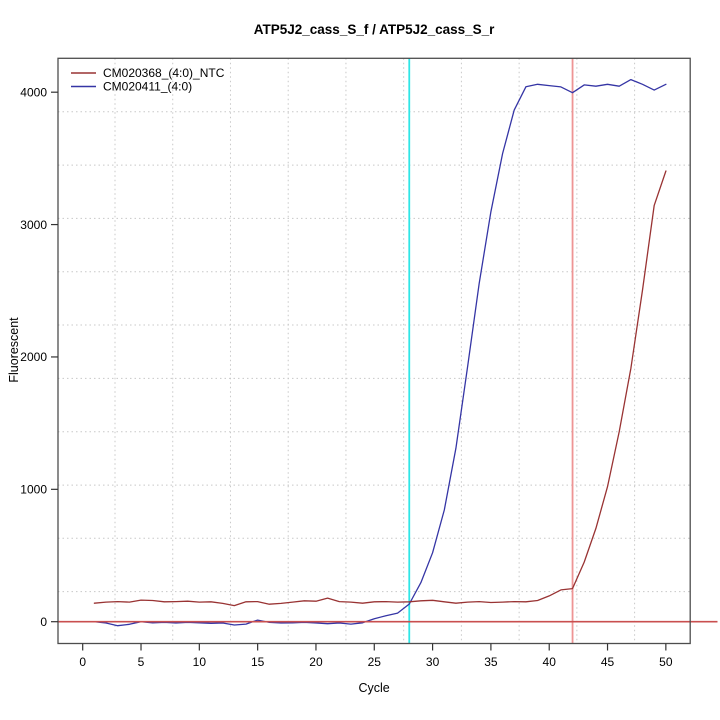 Image resolution: width=720 pixels, height=720 pixels. What do you see at coordinates (375, 662) in the screenshot?
I see `x-tick-label: 25` at bounding box center [375, 662].